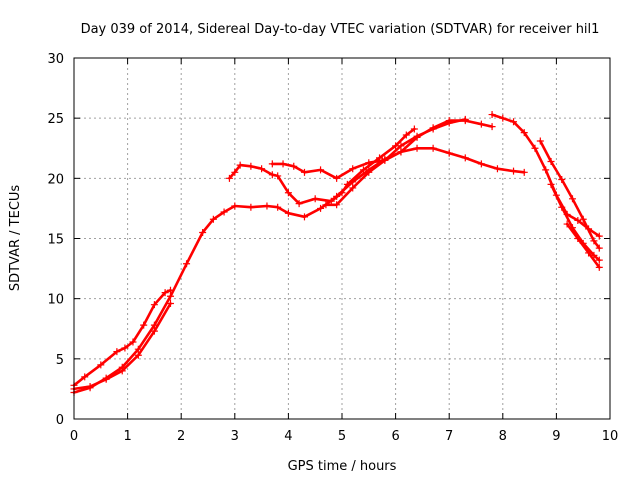  Describe the element at coordinates (288, 436) in the screenshot. I see `x-tick-label: 4` at that location.